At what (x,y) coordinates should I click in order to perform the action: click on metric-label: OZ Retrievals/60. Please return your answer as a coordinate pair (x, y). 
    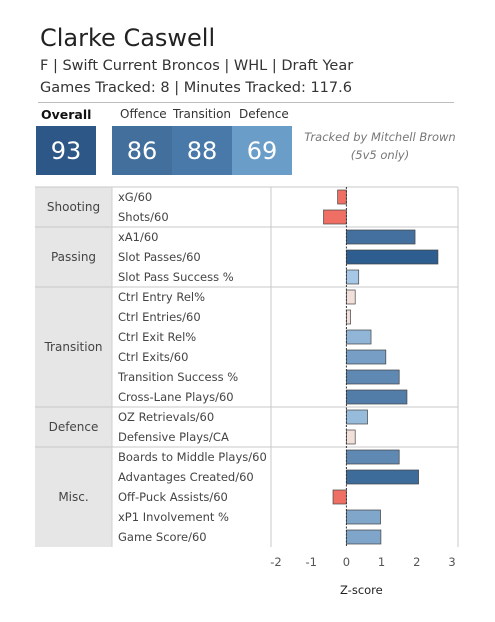
    Looking at the image, I should click on (166, 417).